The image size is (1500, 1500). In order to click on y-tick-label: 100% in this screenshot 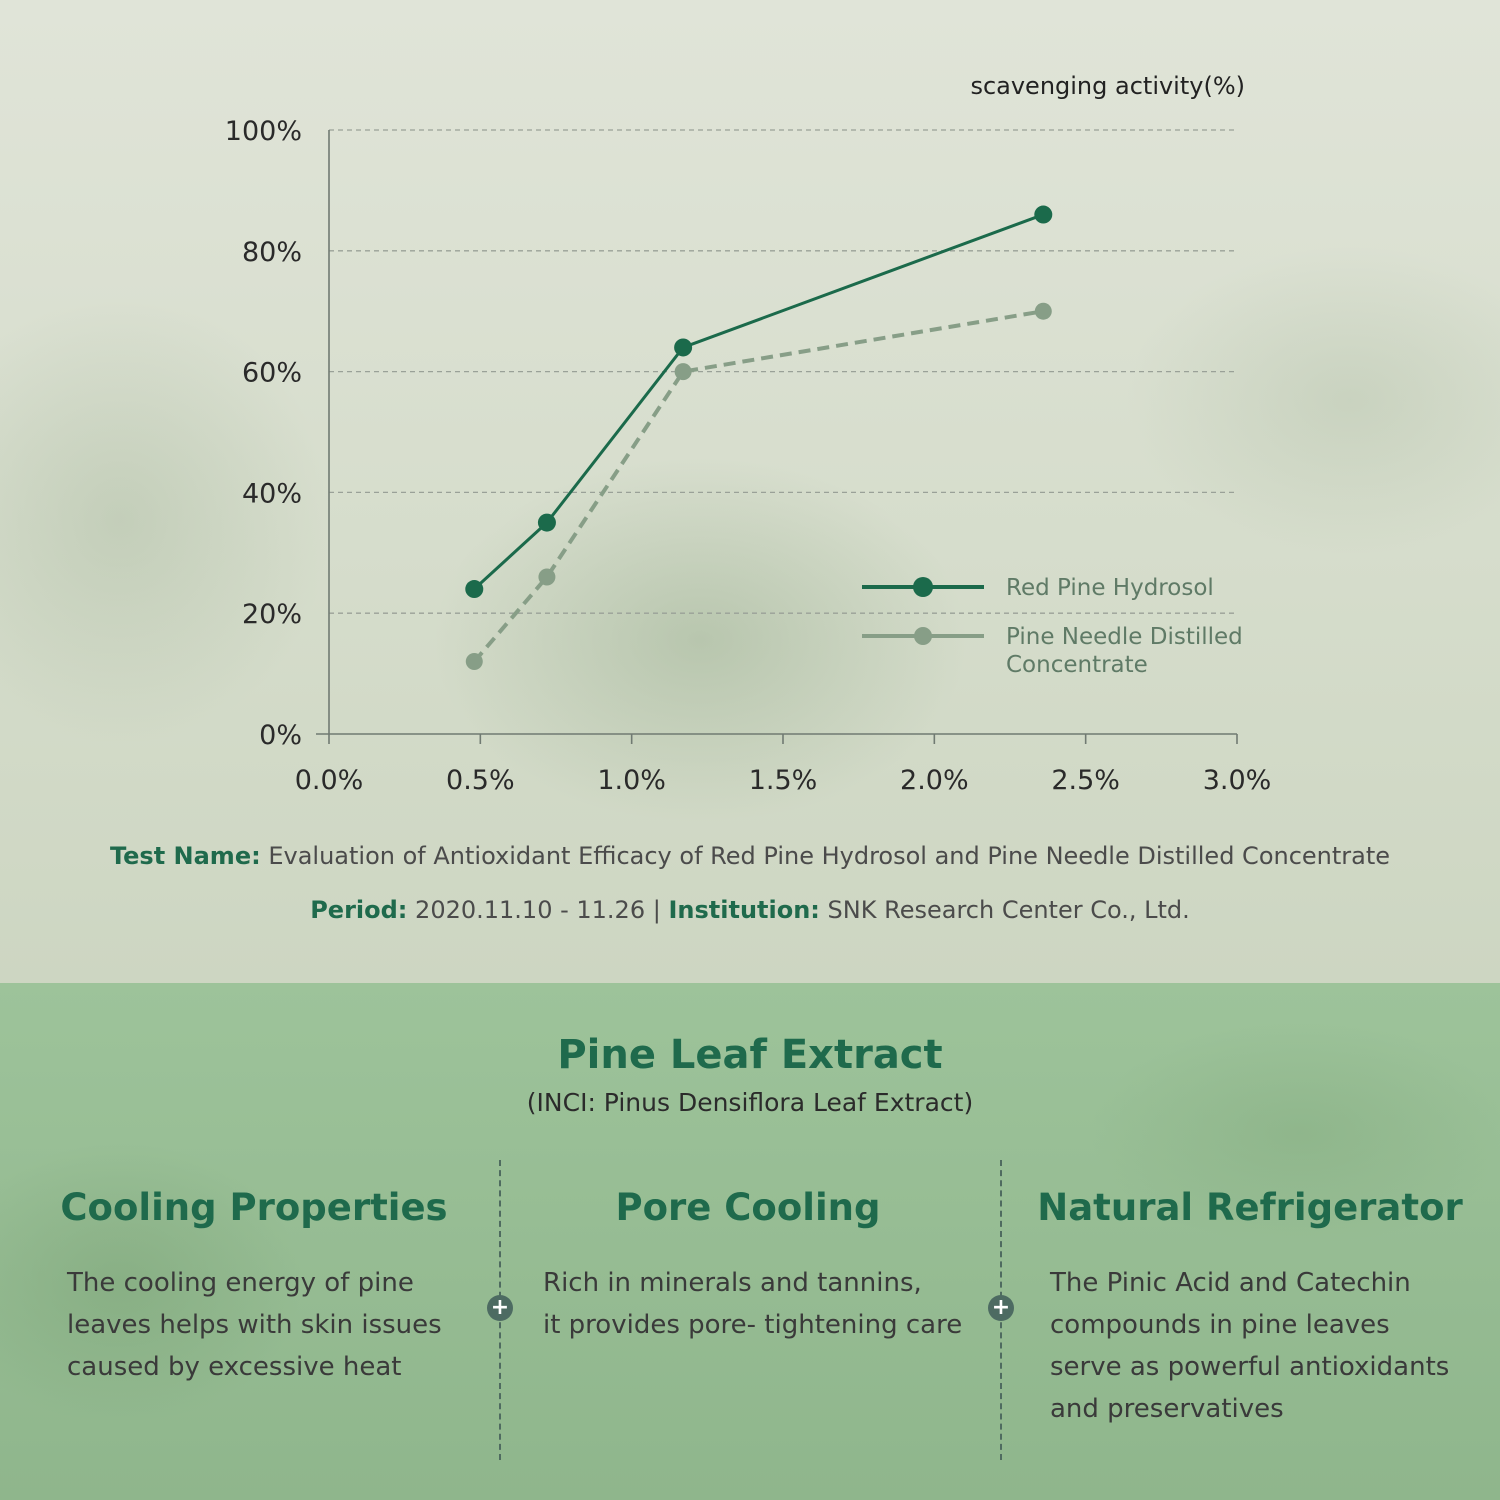, I will do `click(263, 131)`.